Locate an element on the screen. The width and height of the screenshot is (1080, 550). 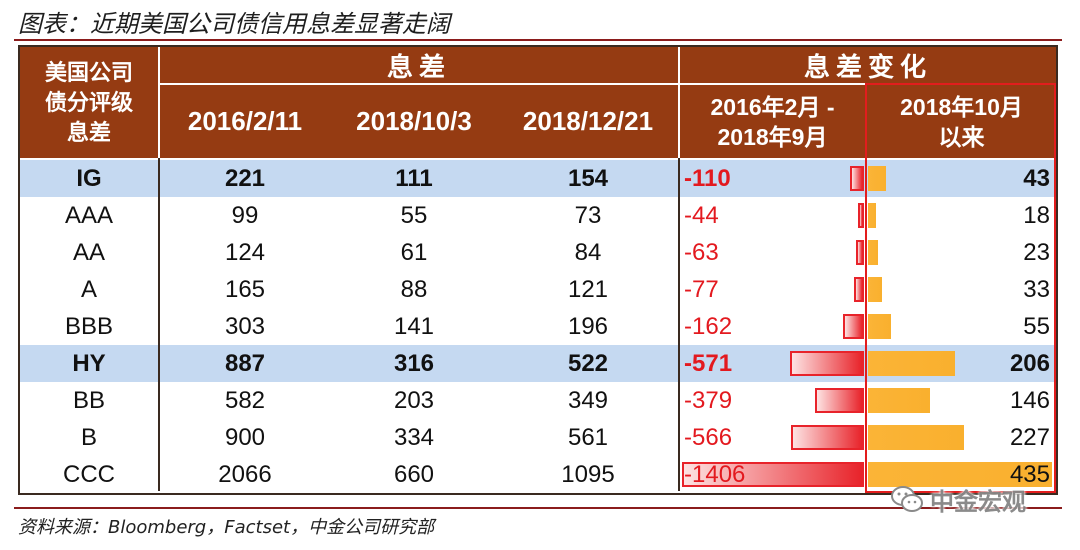
change-cell-2016-2018: -379 is located at coordinates (708, 400).